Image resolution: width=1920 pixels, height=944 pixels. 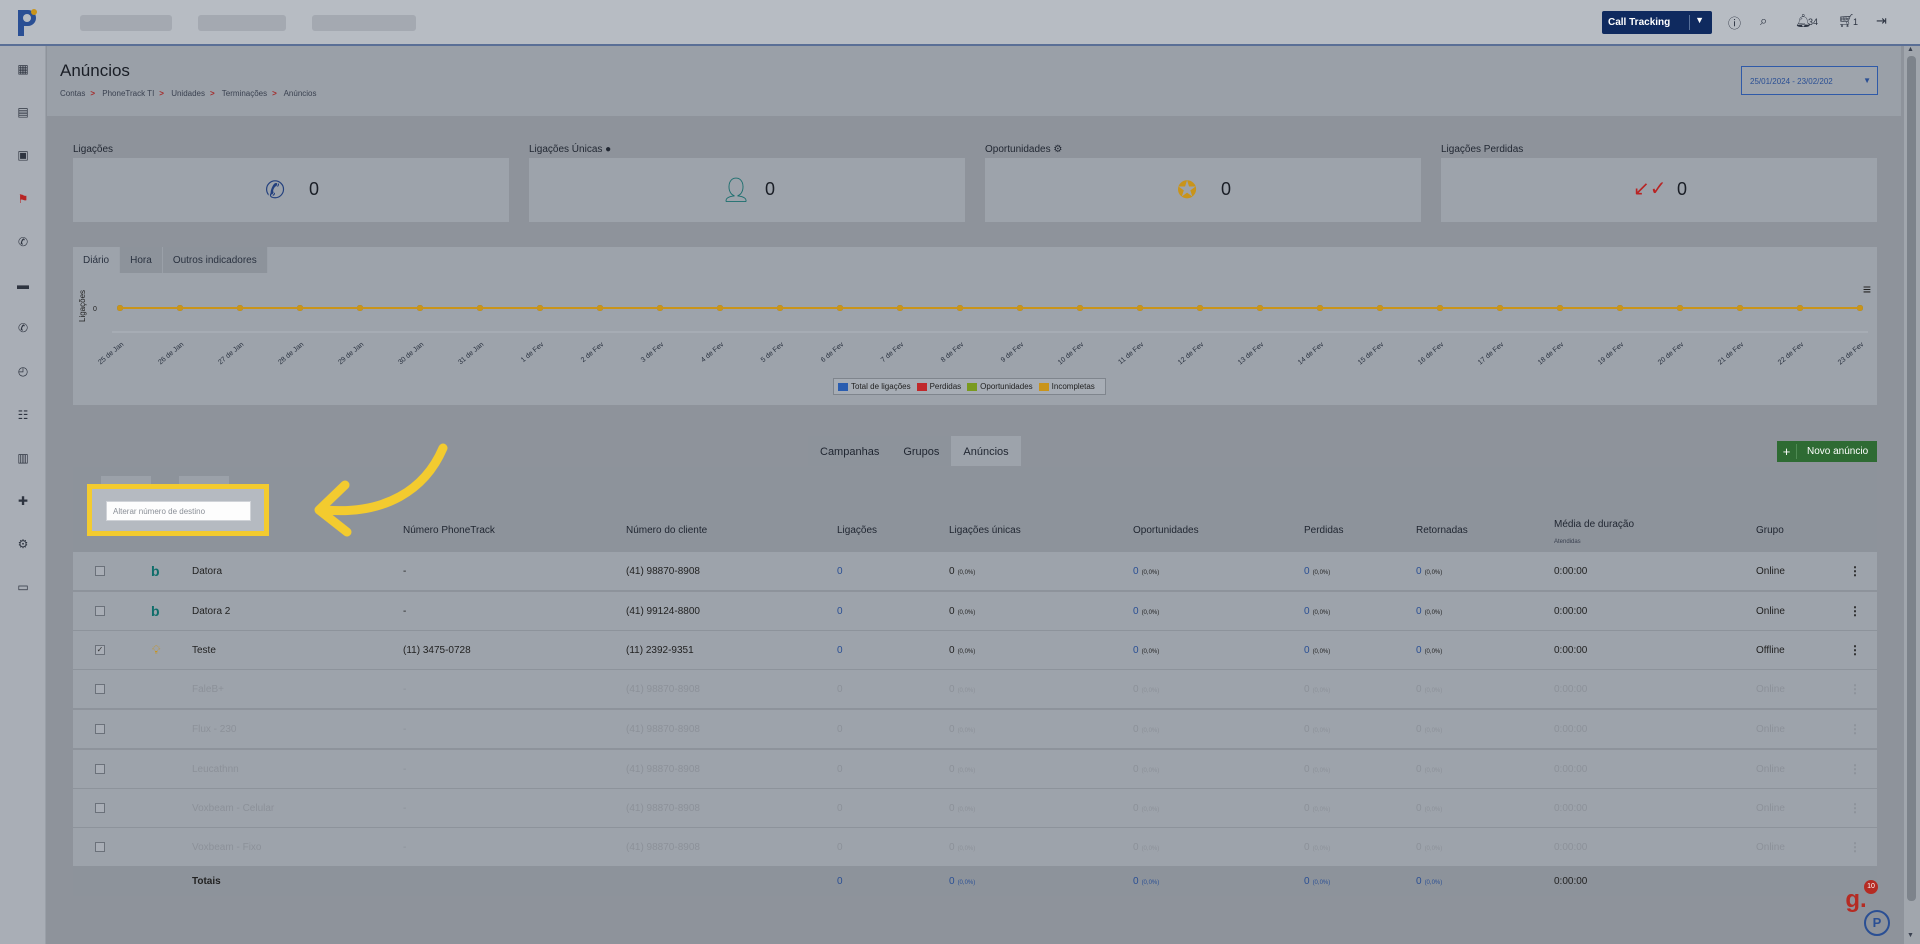 What do you see at coordinates (23, 155) in the screenshot?
I see `briefcase-icon: ▣` at bounding box center [23, 155].